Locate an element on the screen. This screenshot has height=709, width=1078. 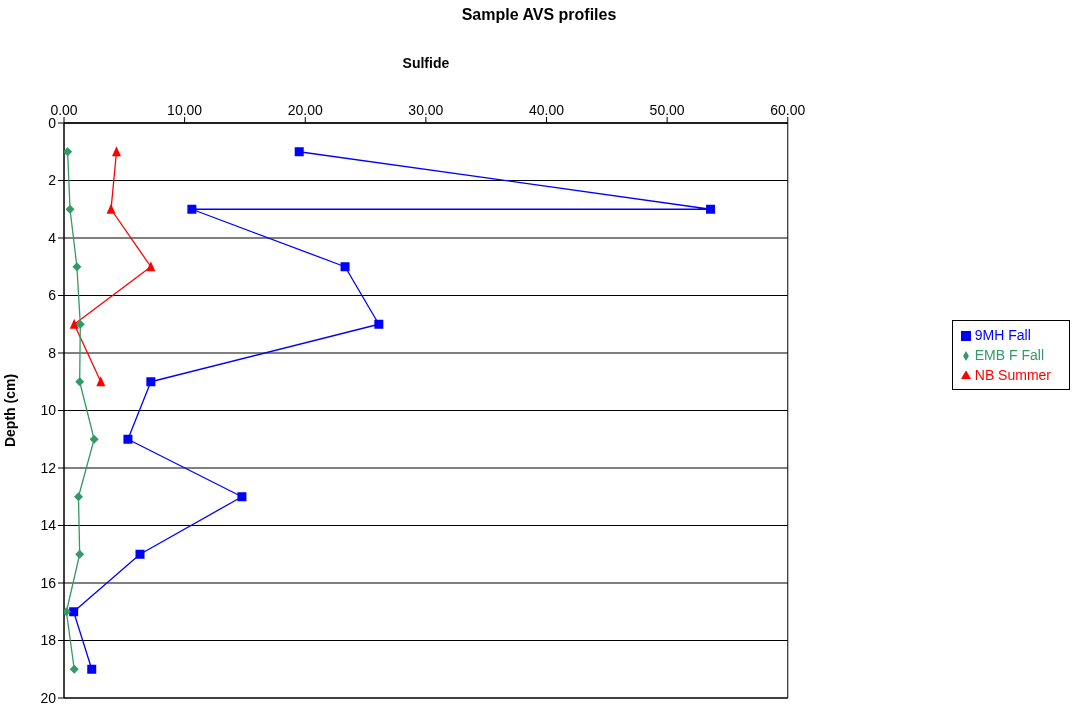
y-axis-title: Depth (cm) is located at coordinates (9, 410).